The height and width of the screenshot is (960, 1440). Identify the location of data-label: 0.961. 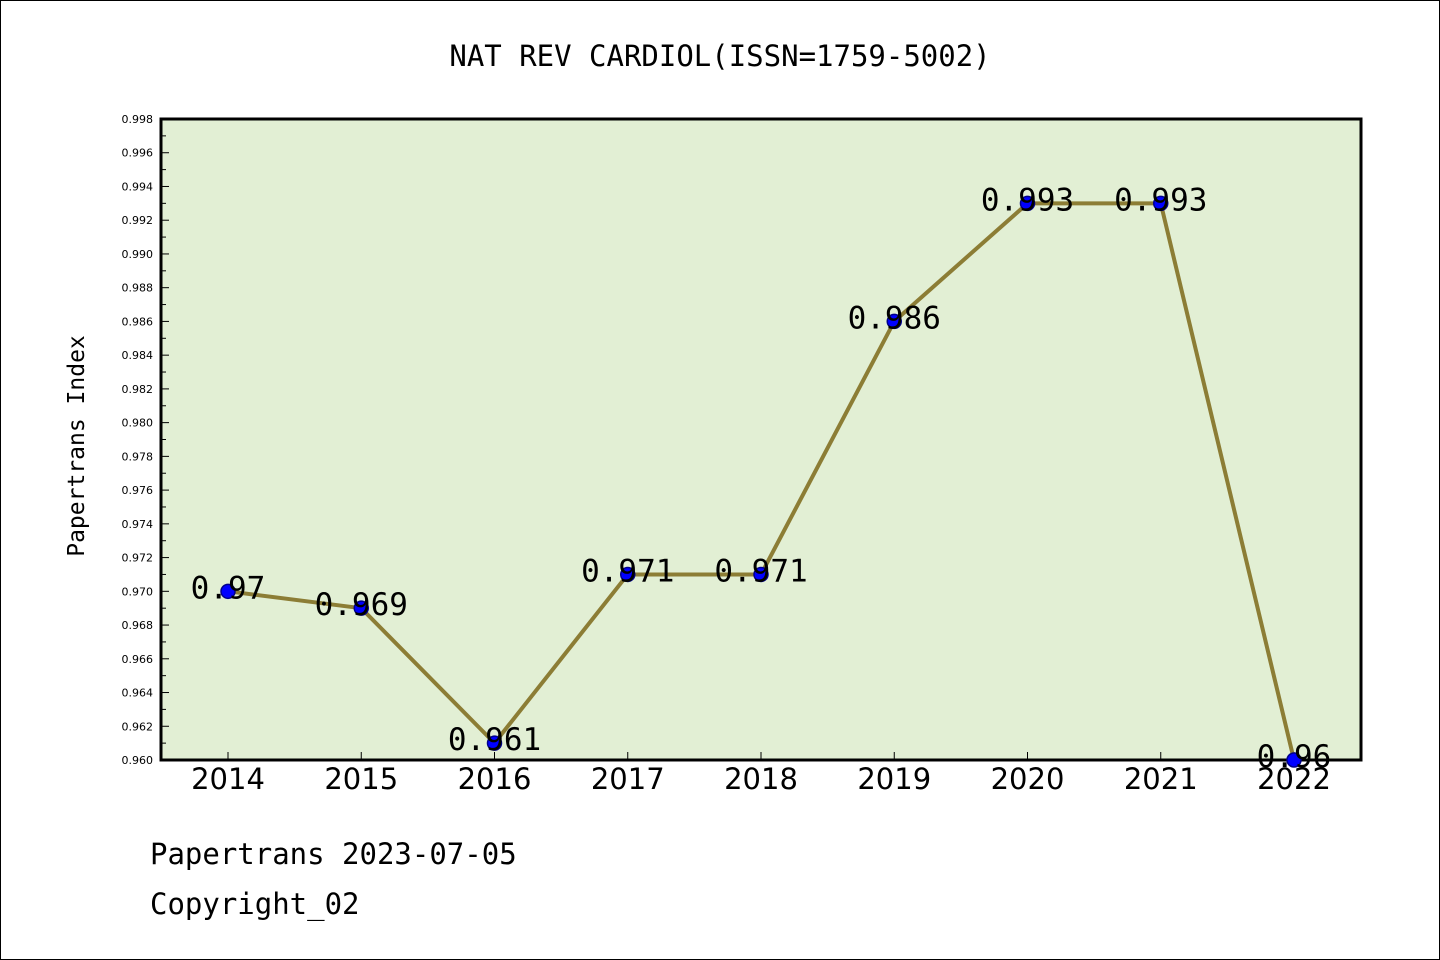
(494, 740).